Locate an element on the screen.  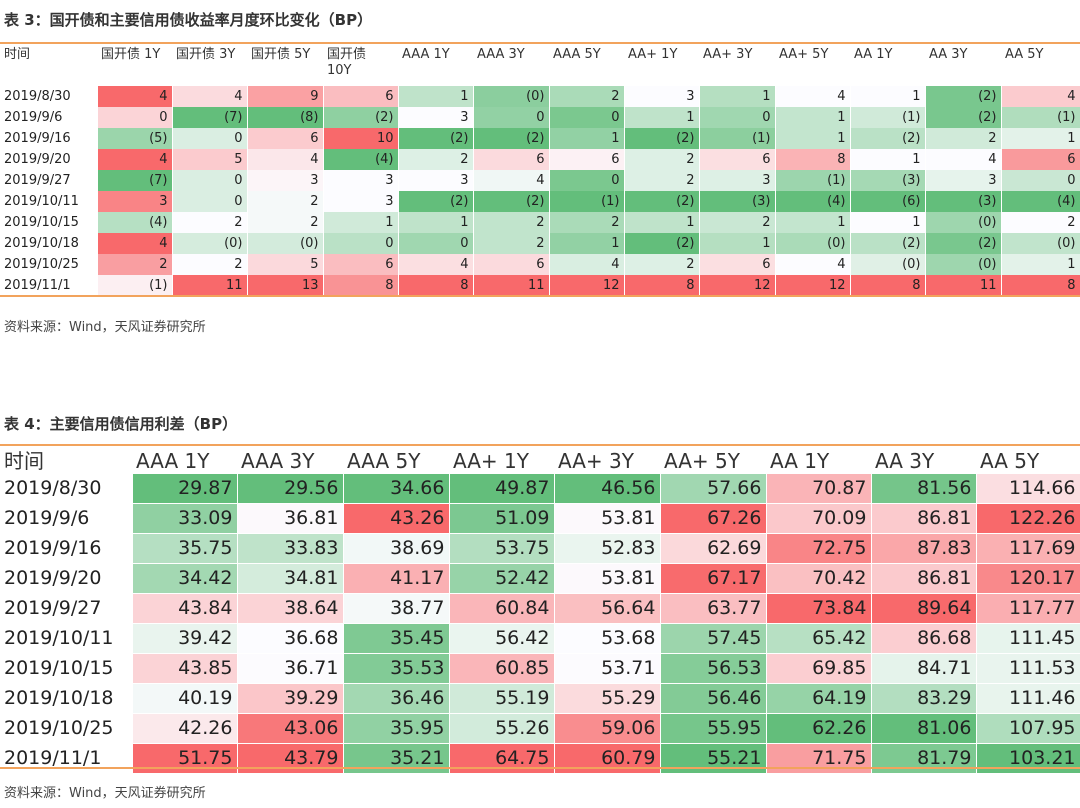
header-col-3: 国开债 5Y is located at coordinates (281, 54).